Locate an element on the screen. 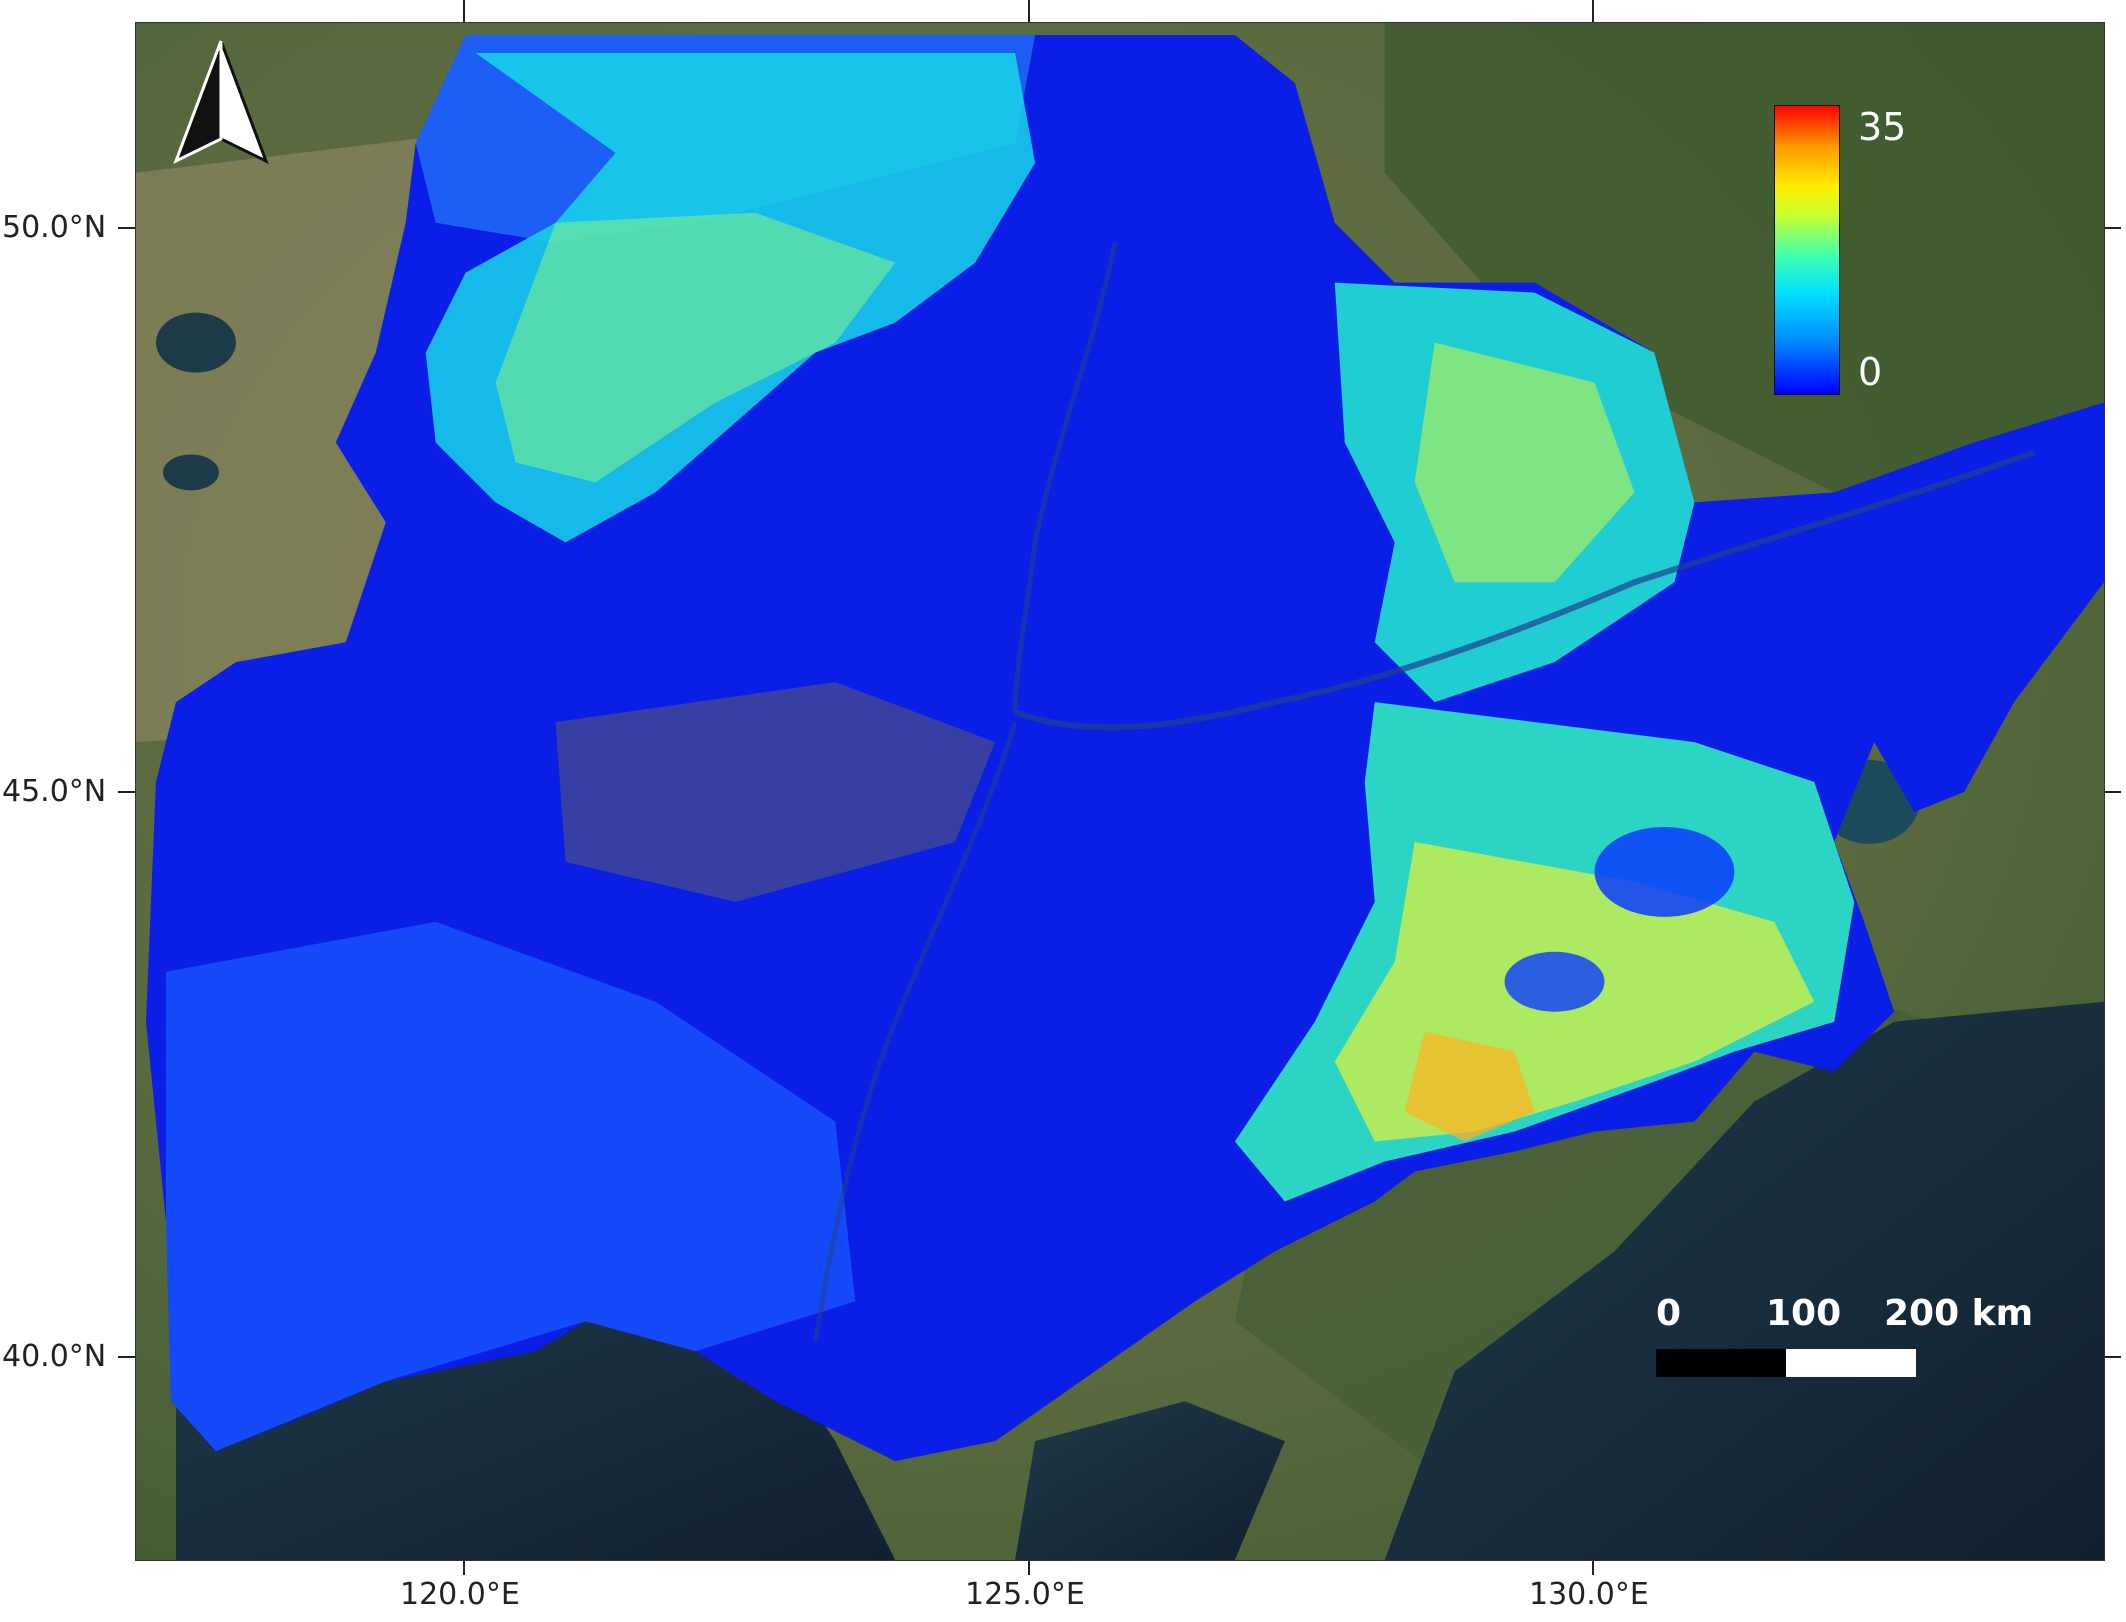 Image resolution: width=2126 pixels, height=1622 pixels. latitude-label-50: 50.0°N is located at coordinates (54, 227).